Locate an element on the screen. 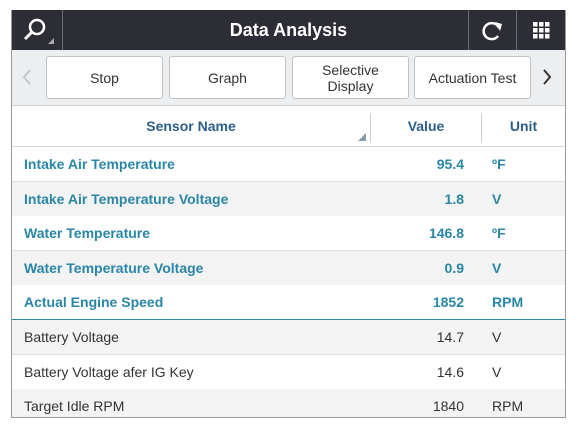 The width and height of the screenshot is (577, 427). sensor-value: 0.9 is located at coordinates (454, 267).